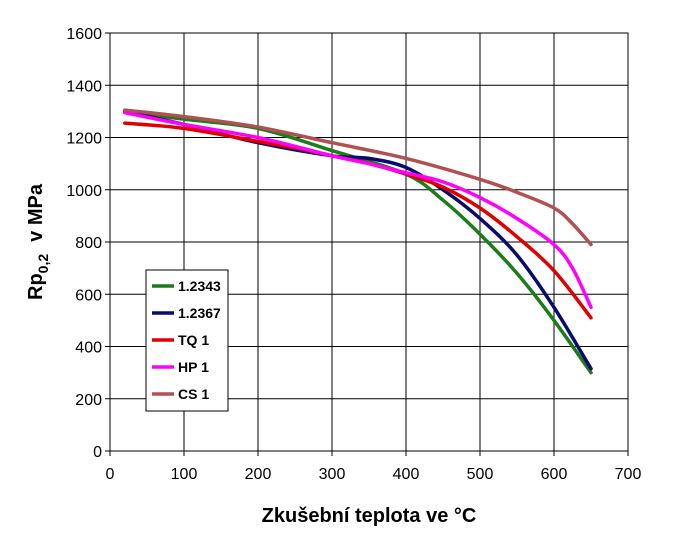 Image resolution: width=700 pixels, height=535 pixels. Describe the element at coordinates (406, 474) in the screenshot. I see `x-tick-label: 400` at that location.